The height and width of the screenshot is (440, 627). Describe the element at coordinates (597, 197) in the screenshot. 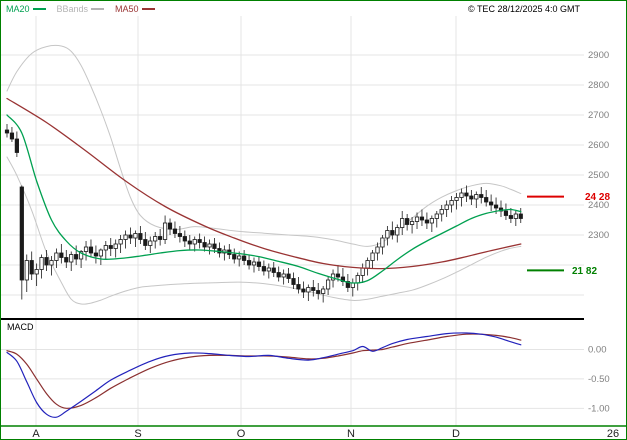

I see `svg-text: 24 28` at that location.